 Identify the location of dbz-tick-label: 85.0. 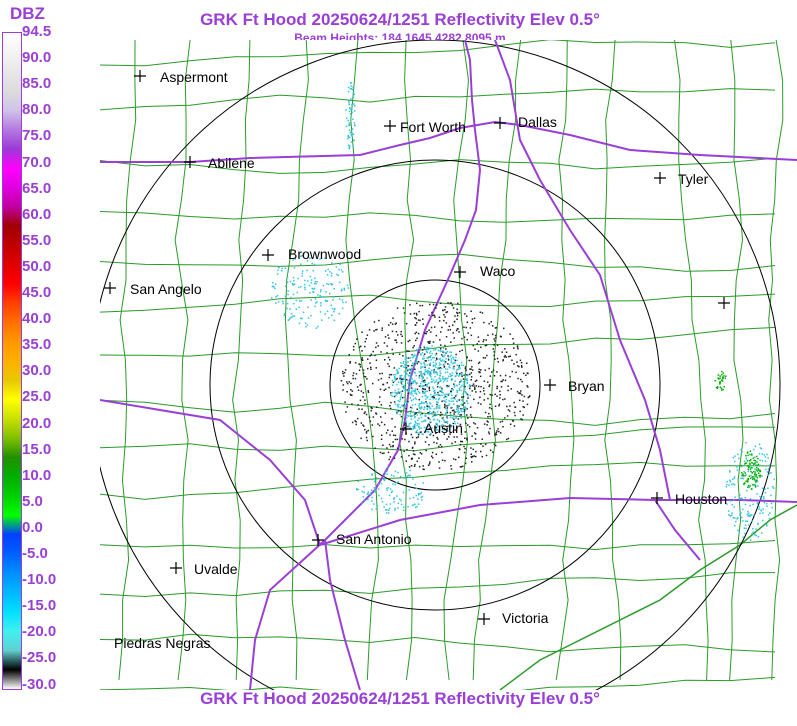
(37, 84).